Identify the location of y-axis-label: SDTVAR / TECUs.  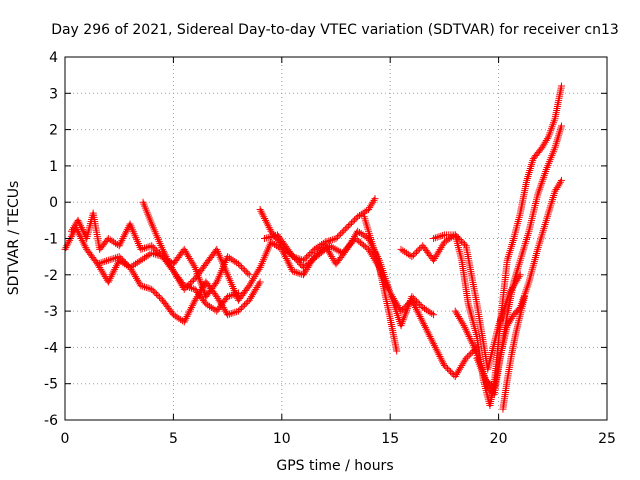
(14, 238).